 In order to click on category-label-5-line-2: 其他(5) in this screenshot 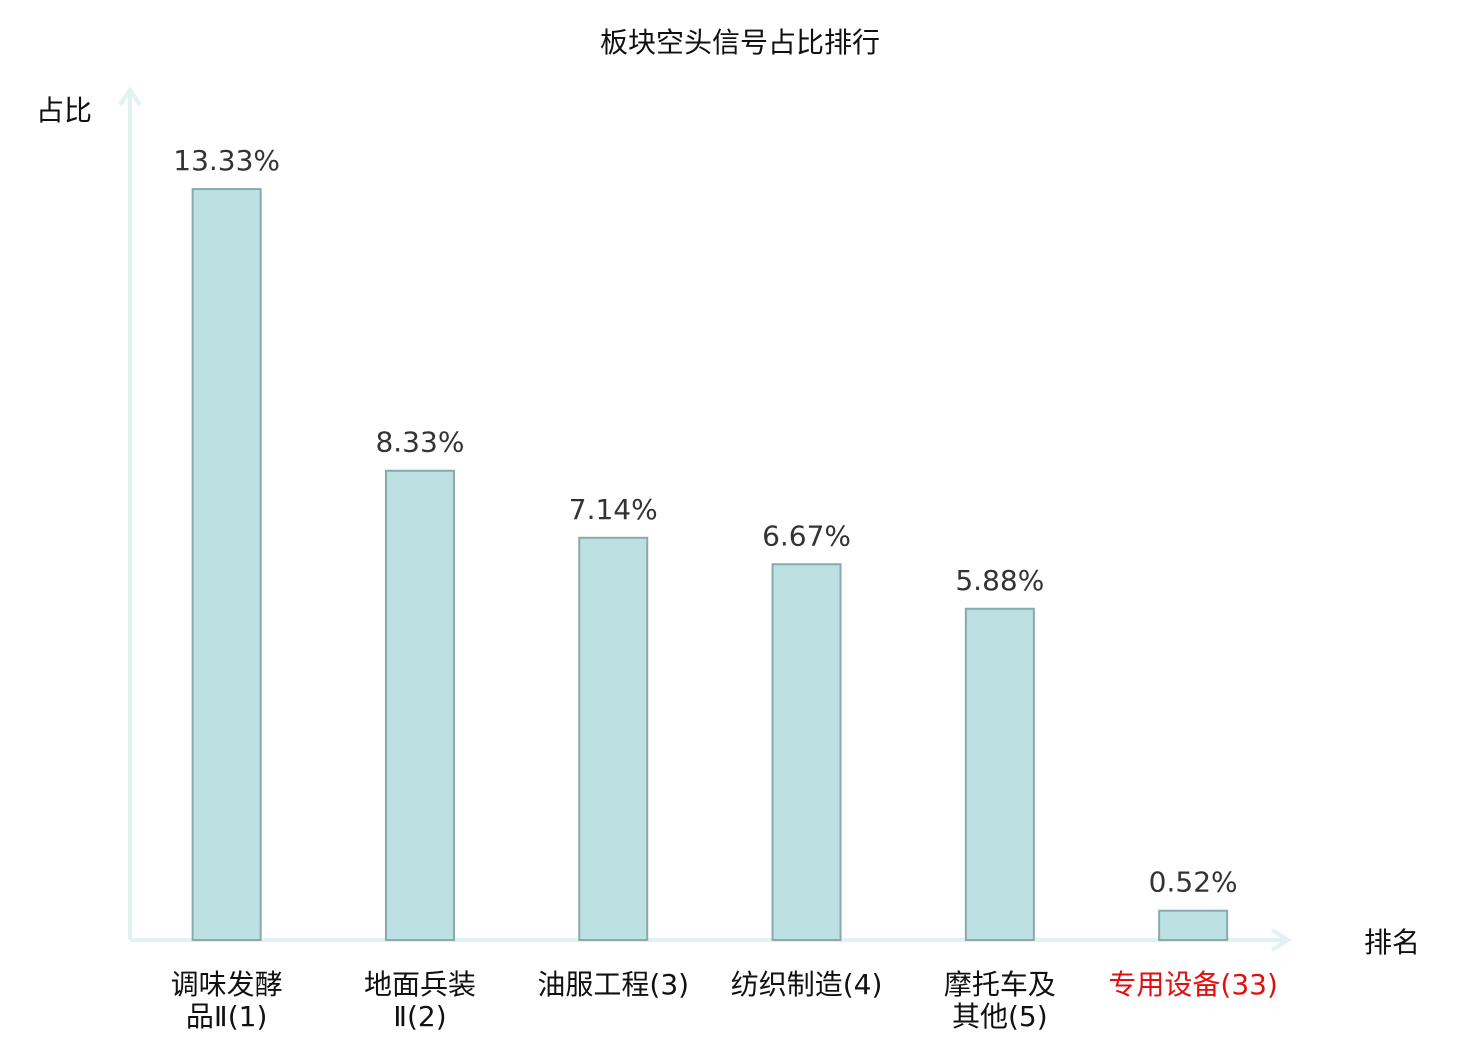, I will do `click(1000, 1016)`.